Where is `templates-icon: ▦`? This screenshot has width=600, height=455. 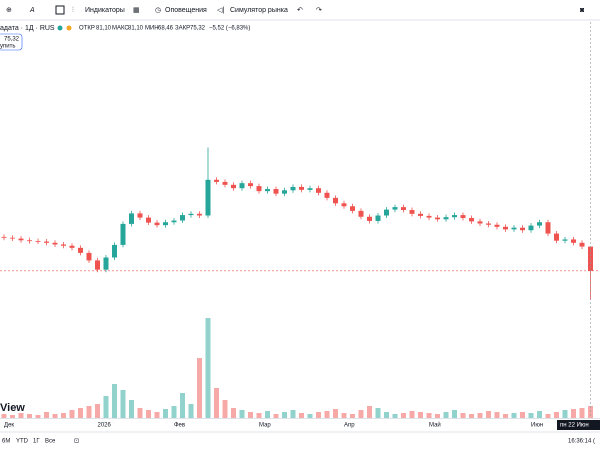 templates-icon: ▦ is located at coordinates (136, 10).